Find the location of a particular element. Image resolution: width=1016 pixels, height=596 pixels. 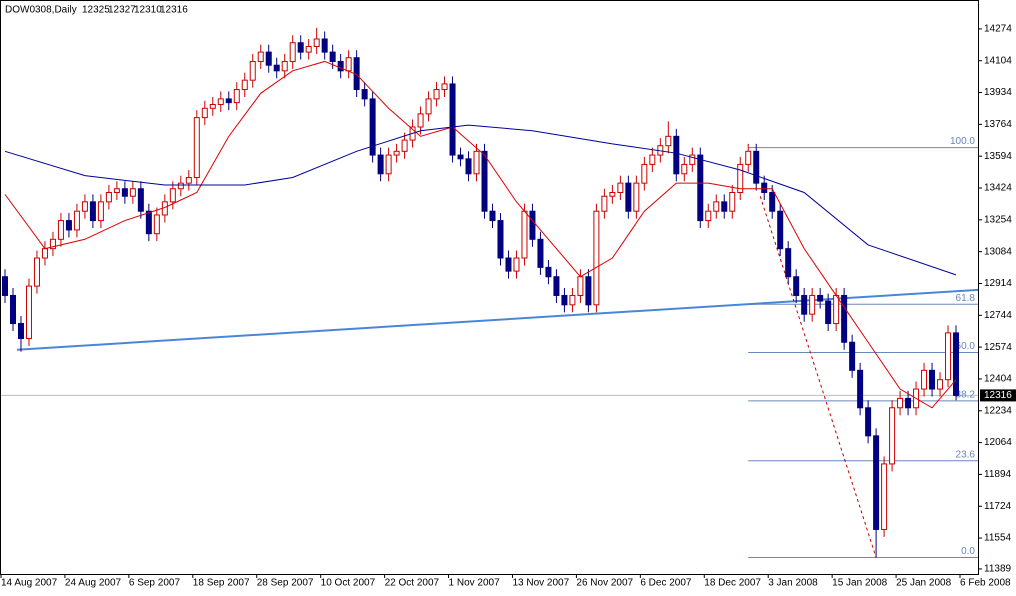

y-tick-label: 11554 is located at coordinates (998, 538).